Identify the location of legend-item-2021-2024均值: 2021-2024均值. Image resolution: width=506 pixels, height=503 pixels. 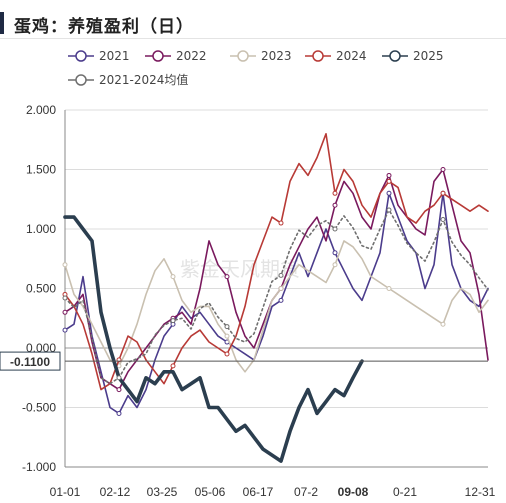
(128, 79).